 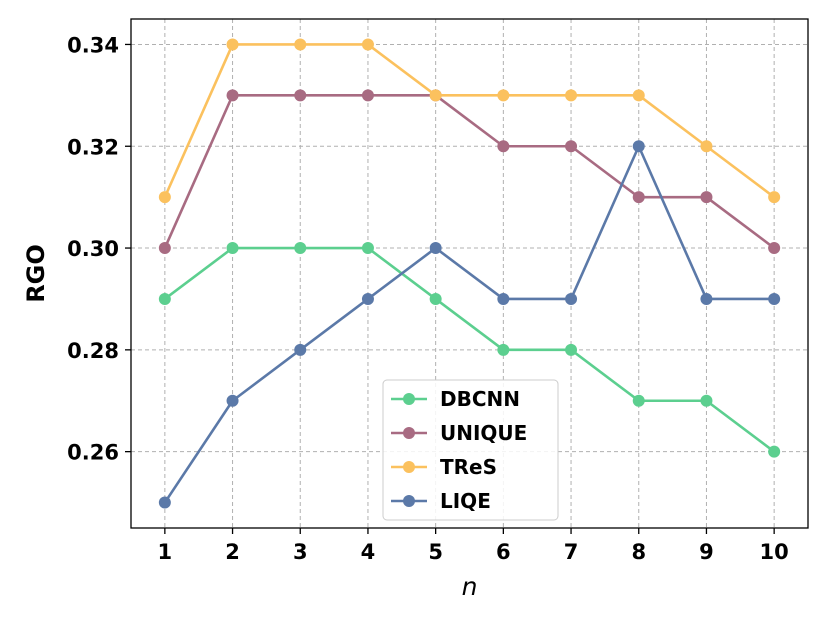 What do you see at coordinates (165, 552) in the screenshot?
I see `x-tick-label: 1` at bounding box center [165, 552].